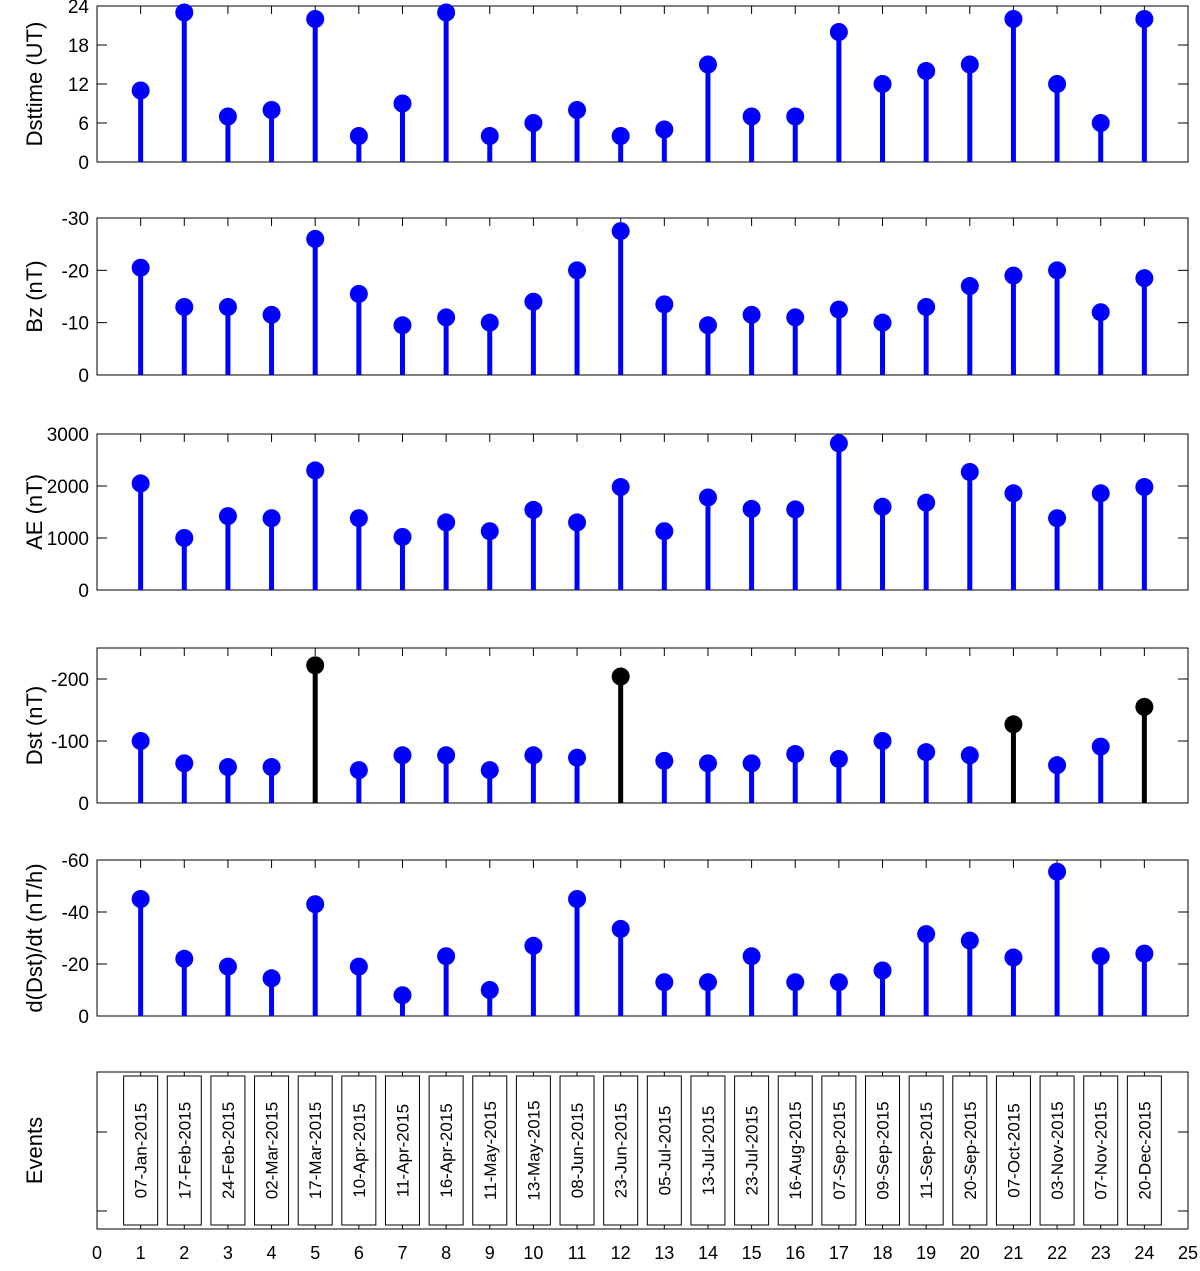  What do you see at coordinates (359, 1253) in the screenshot?
I see `x-tick-label: 6` at bounding box center [359, 1253].